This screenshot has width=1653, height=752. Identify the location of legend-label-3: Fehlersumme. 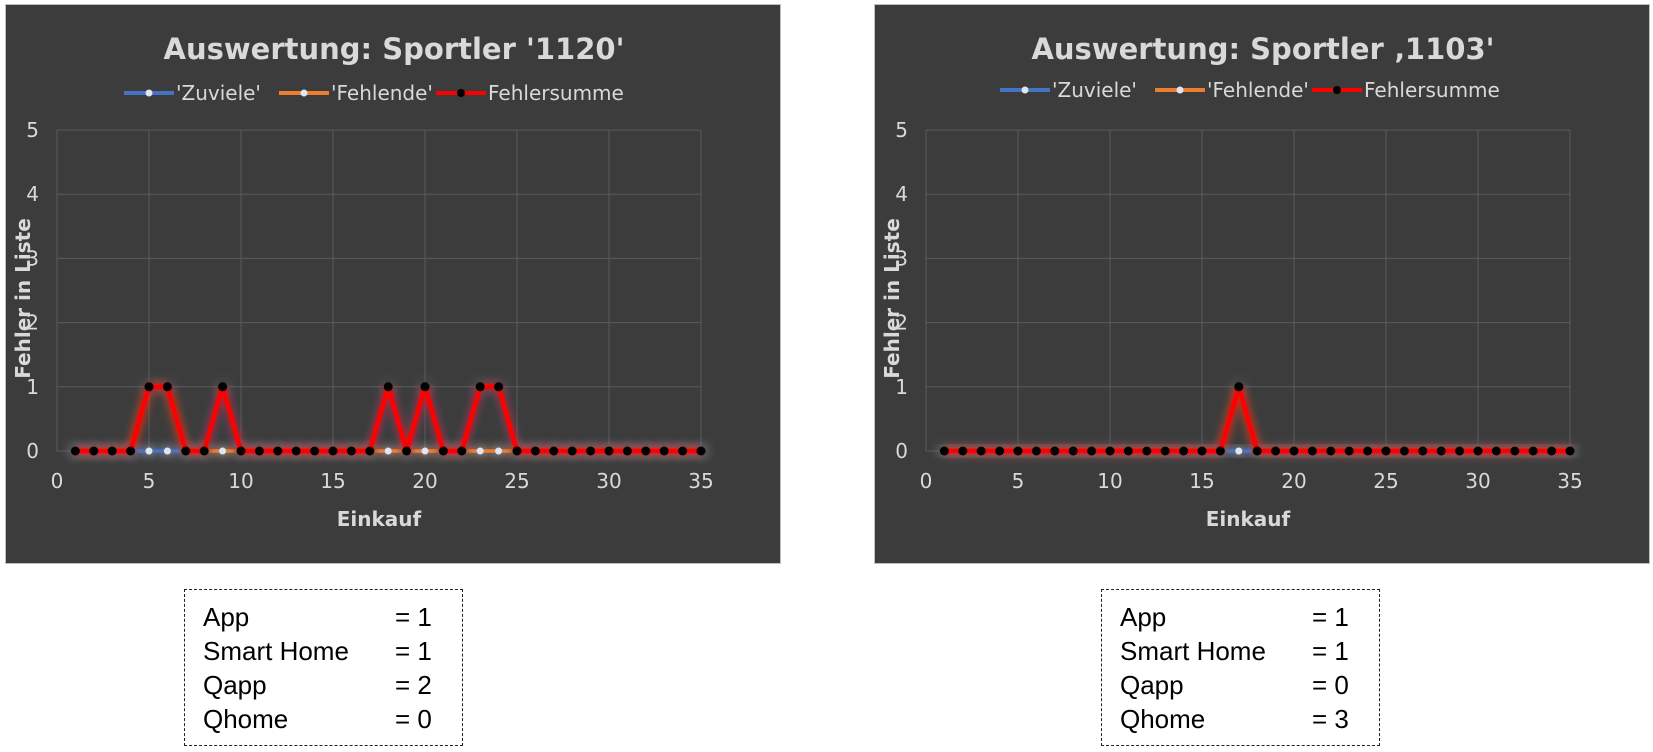
(556, 93).